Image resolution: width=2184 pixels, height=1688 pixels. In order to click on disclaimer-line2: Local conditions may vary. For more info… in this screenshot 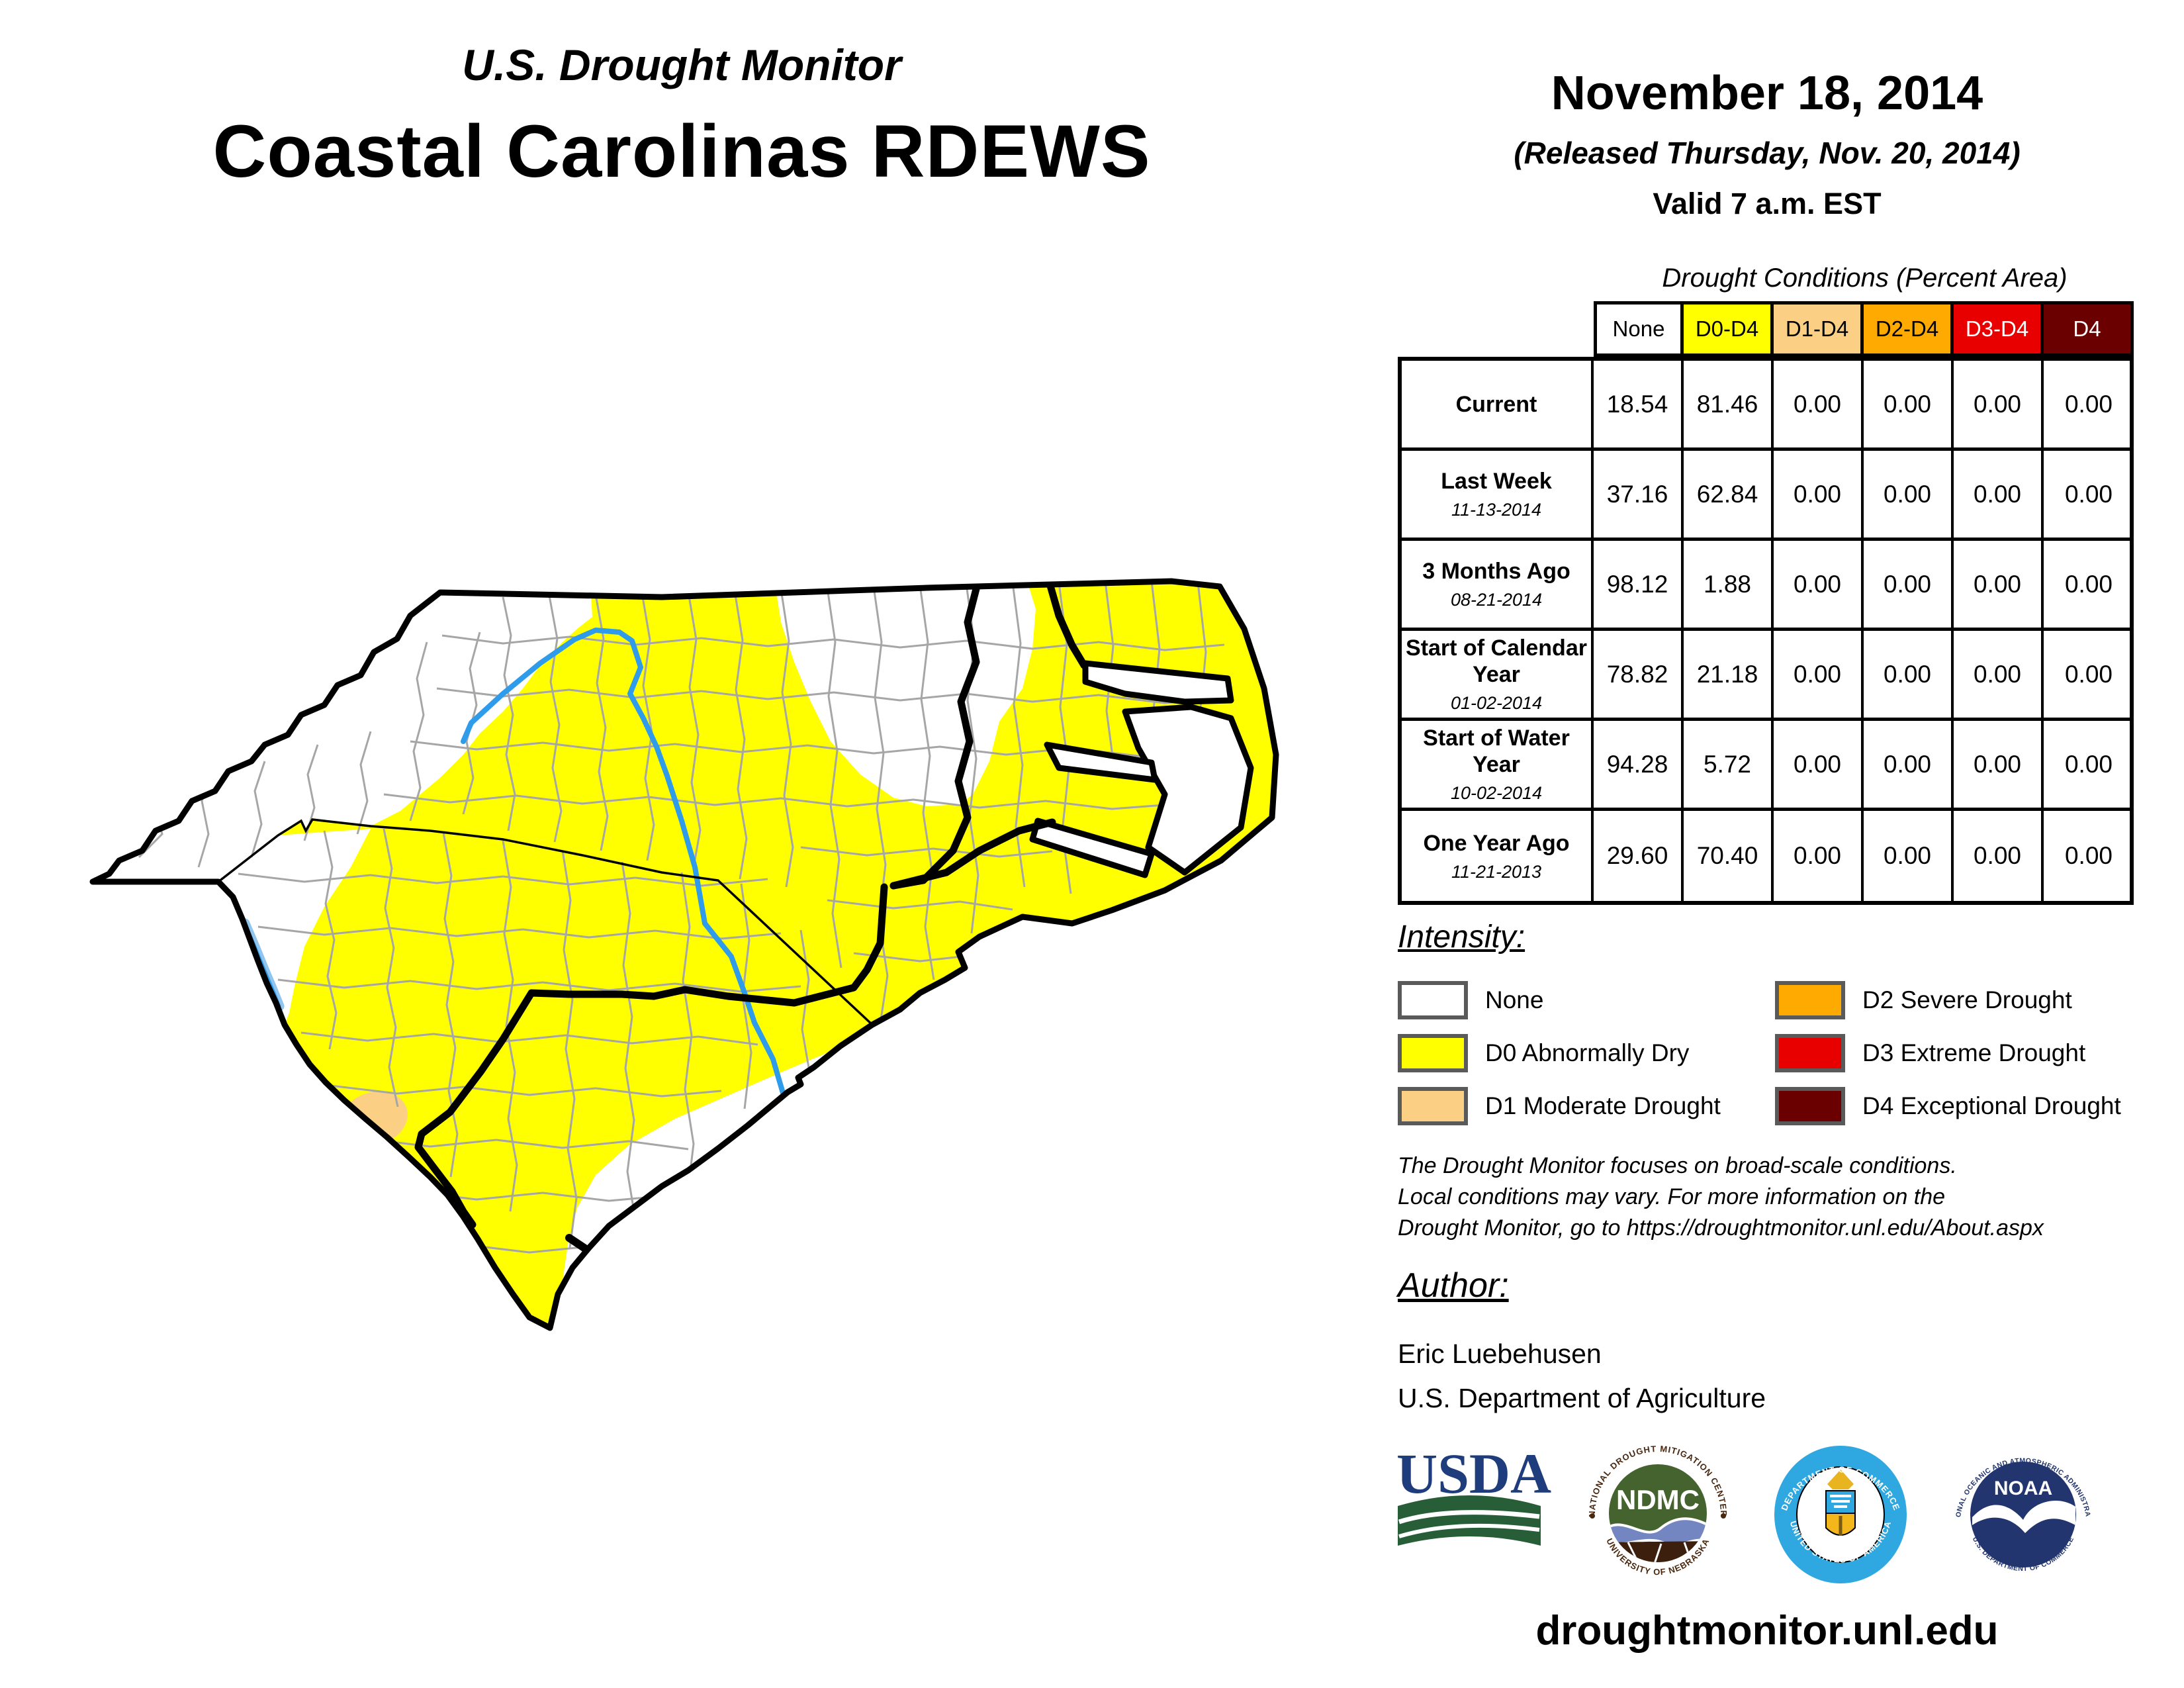, I will do `click(1672, 1196)`.